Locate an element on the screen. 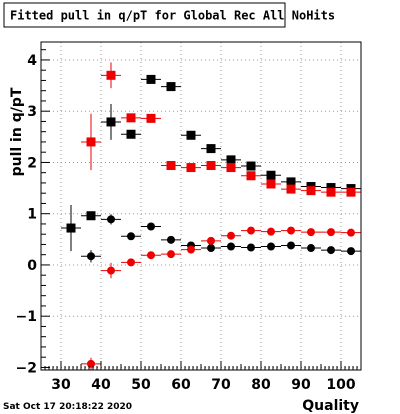 This screenshot has width=400, height=414. y-tick-label: 4 is located at coordinates (32, 61).